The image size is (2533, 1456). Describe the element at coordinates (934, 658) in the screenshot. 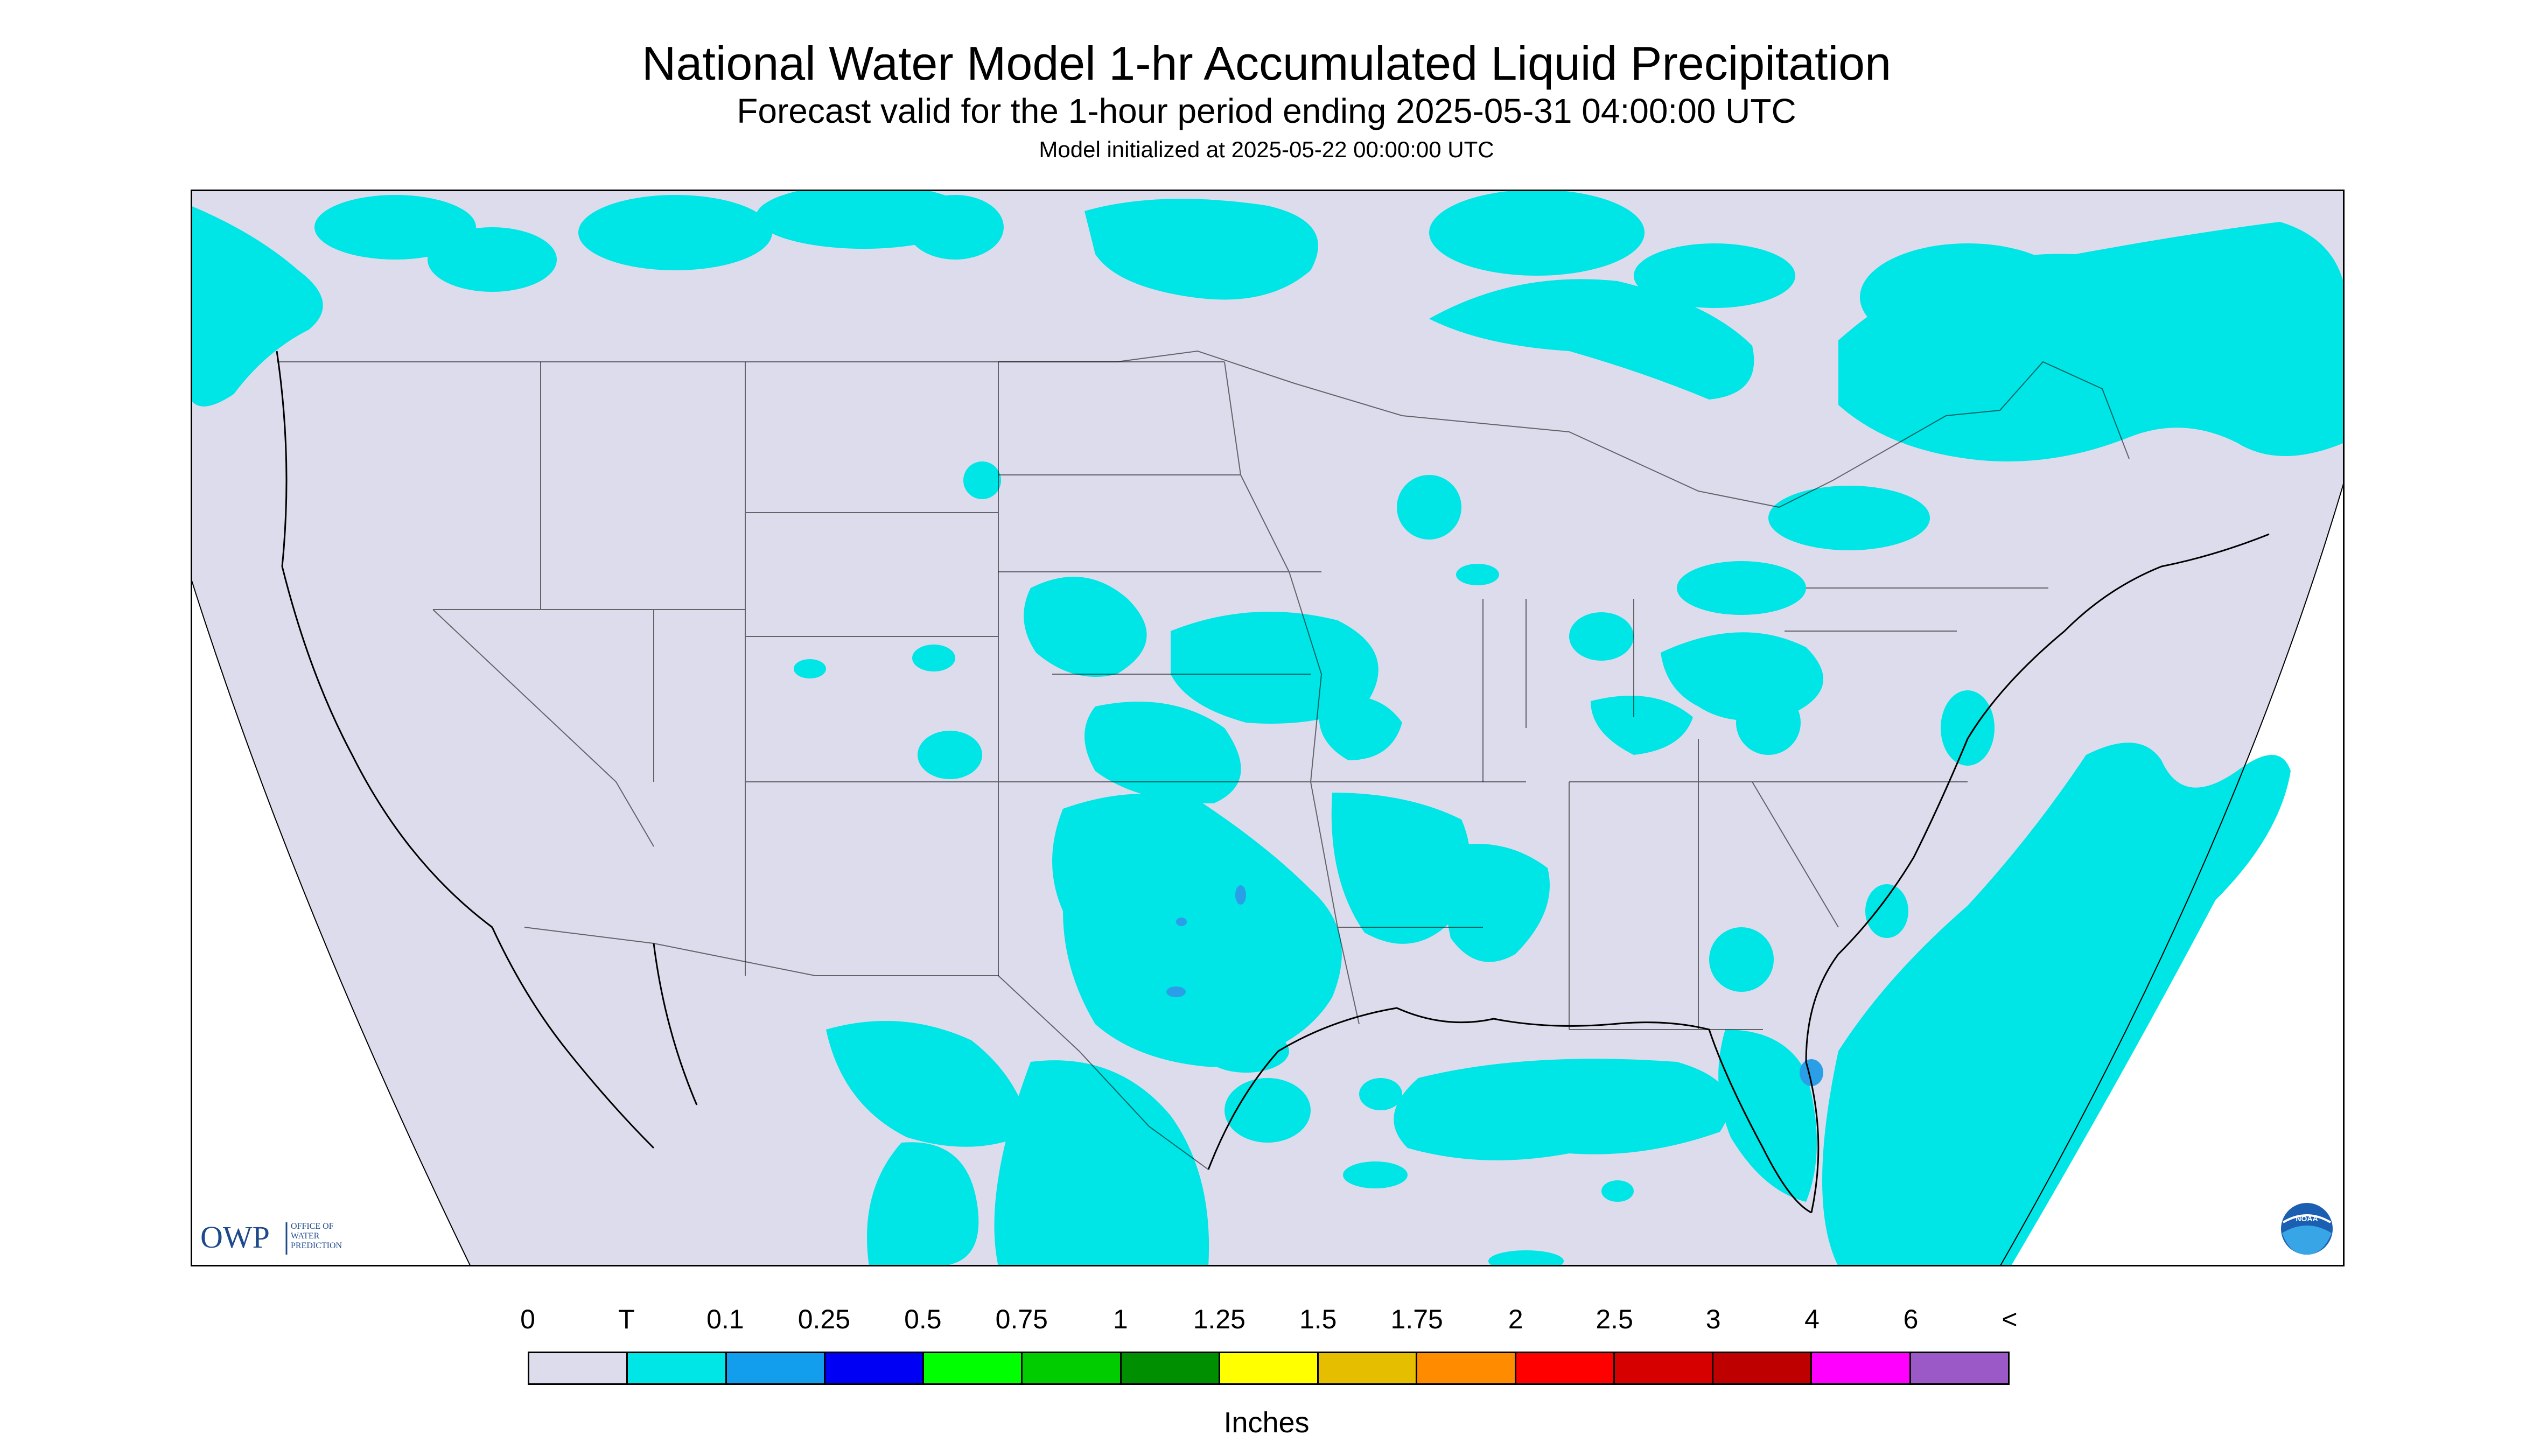

I see `precip-area-co-sw` at that location.